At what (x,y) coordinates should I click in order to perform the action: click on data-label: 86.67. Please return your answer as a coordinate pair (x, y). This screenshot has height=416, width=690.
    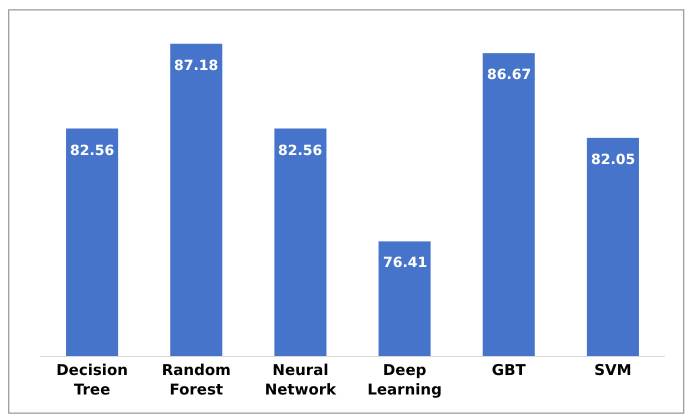
    Looking at the image, I should click on (509, 75).